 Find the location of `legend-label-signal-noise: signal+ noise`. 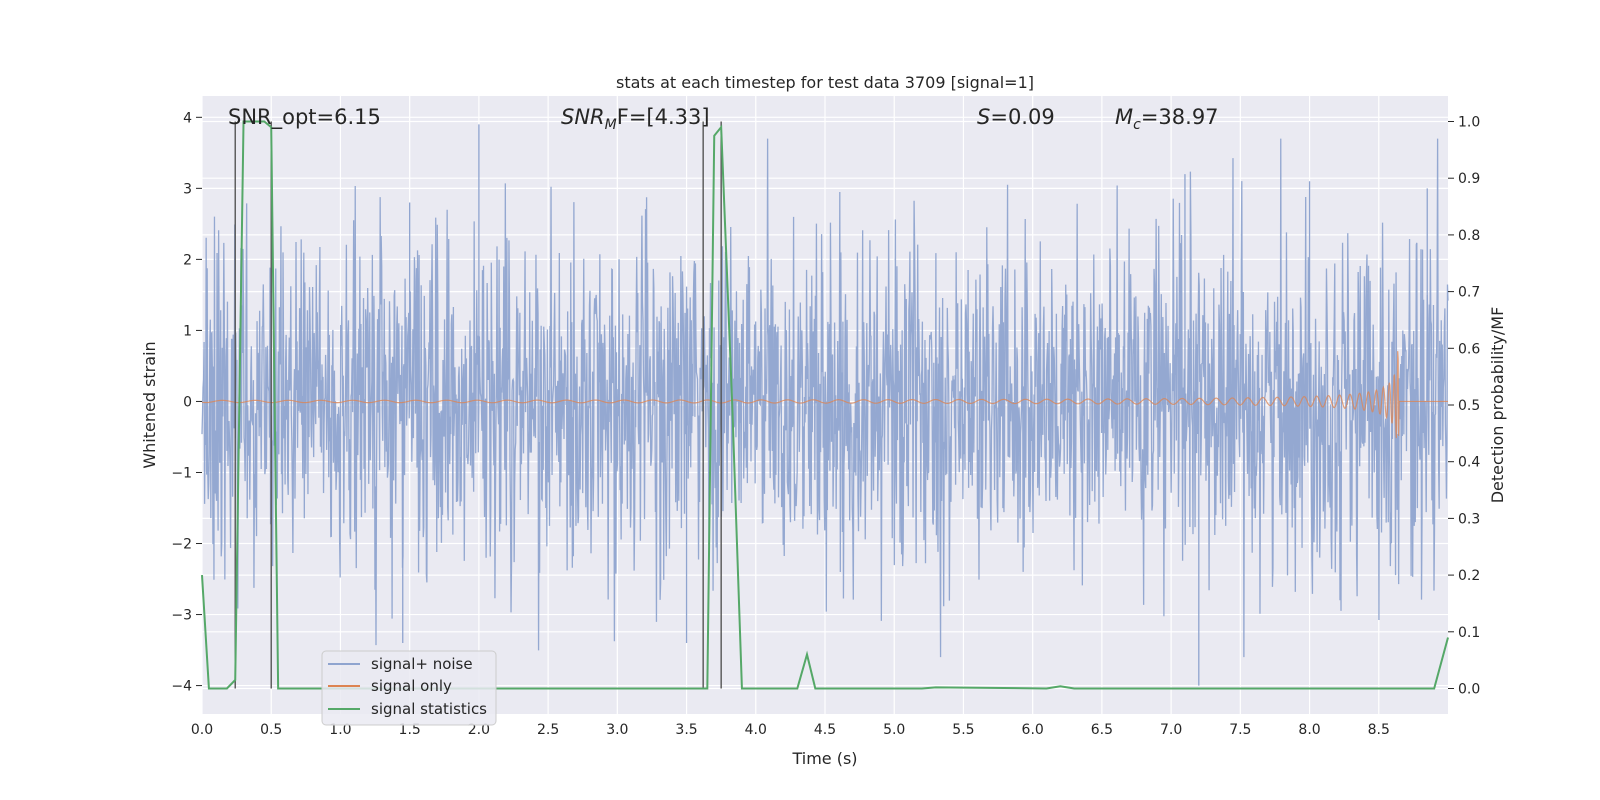

legend-label-signal-noise: signal+ noise is located at coordinates (422, 664).